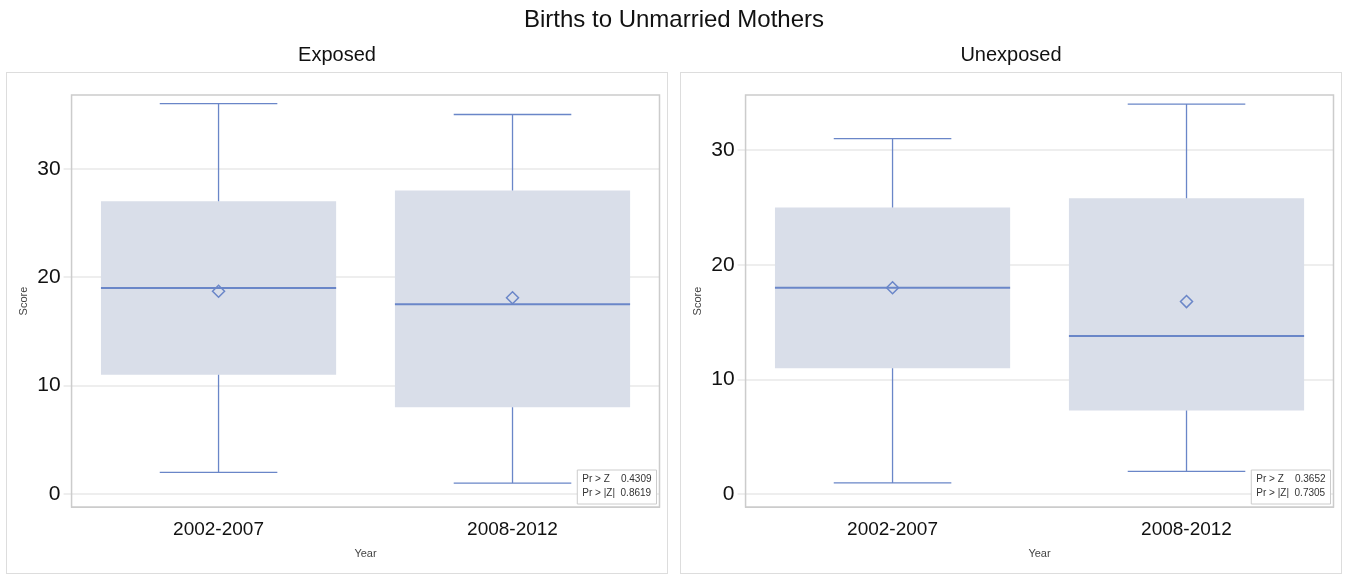 This screenshot has height=581, width=1348. Describe the element at coordinates (674, 19) in the screenshot. I see `chart-title: Births to Unmarried Mothers` at that location.